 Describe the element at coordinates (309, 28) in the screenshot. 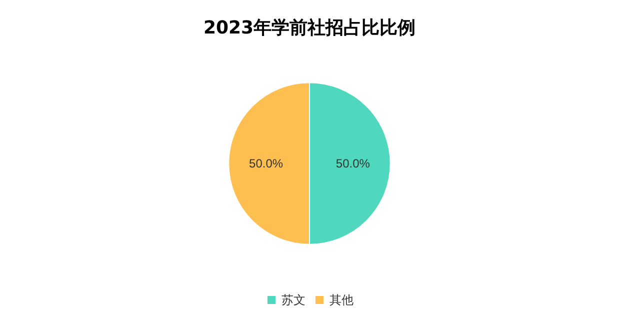

I see `chart-title: 2023年学前社招占比比例` at that location.